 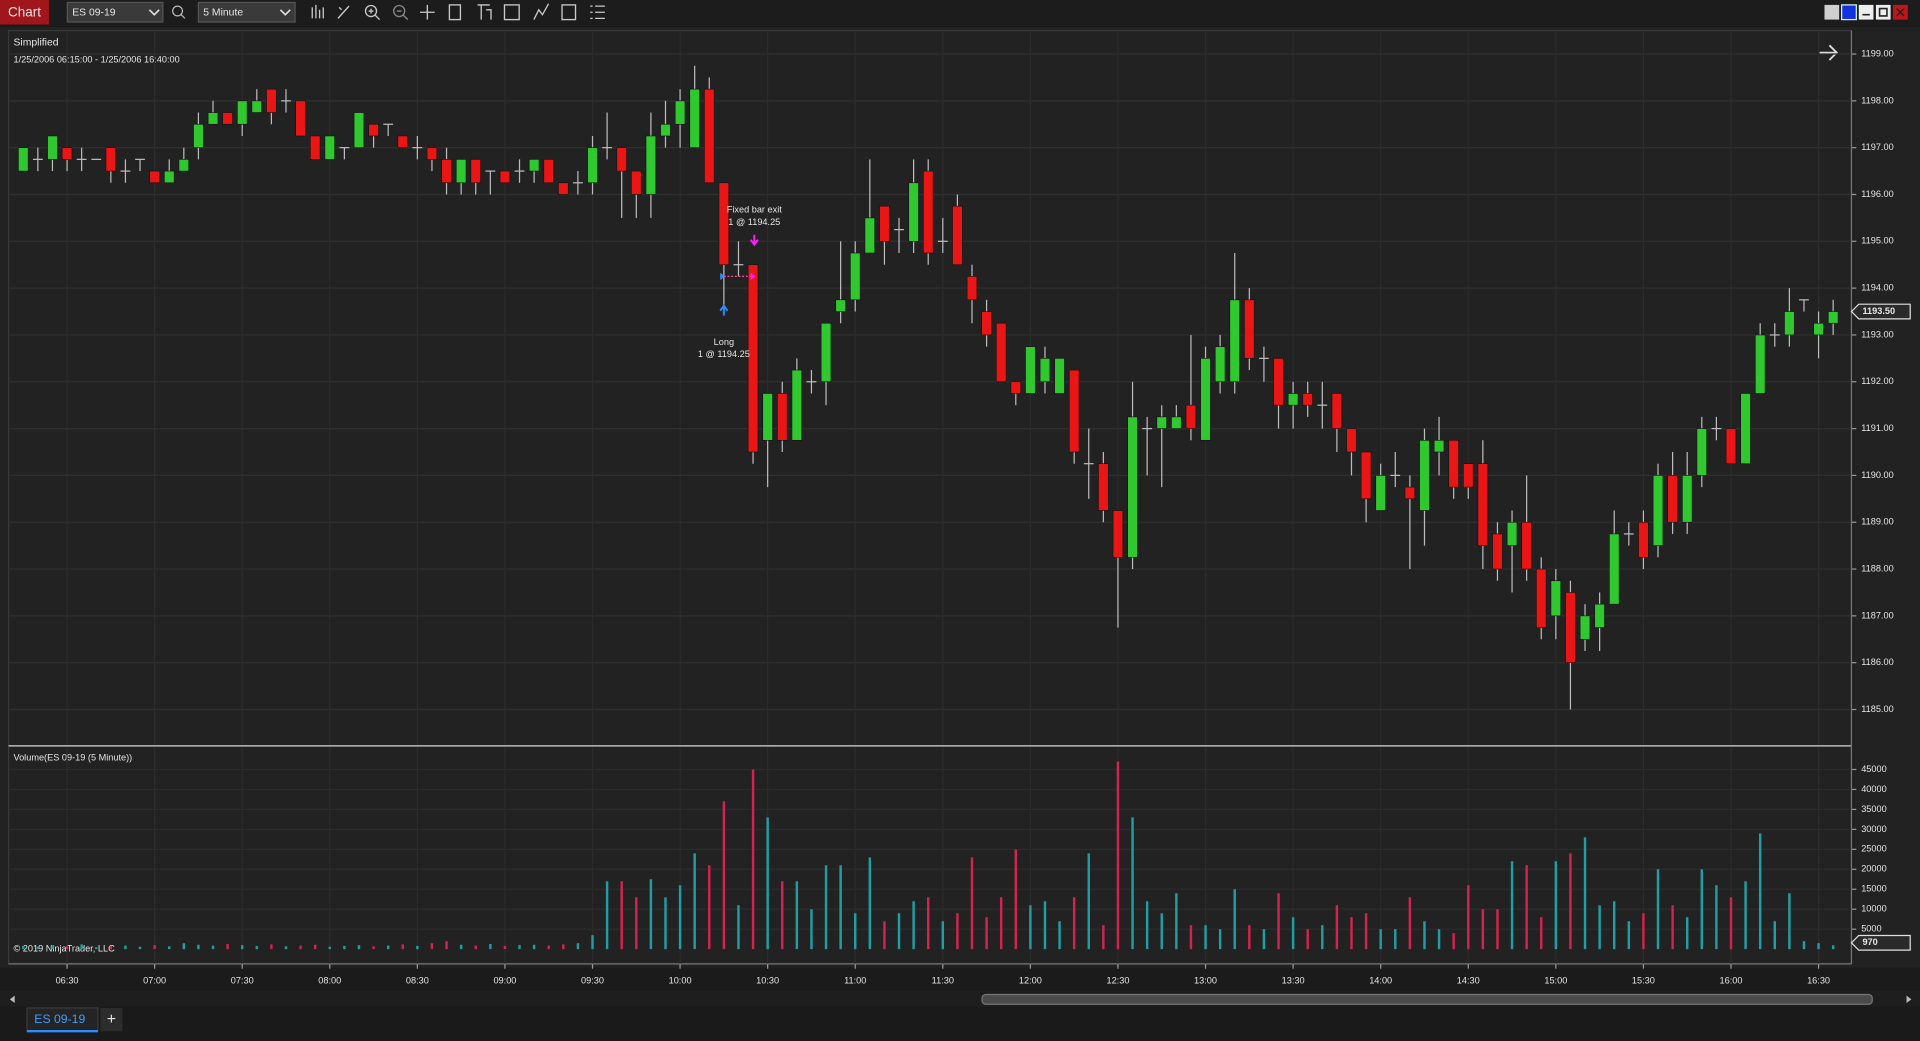 I want to click on interval-text: 5 Minute, so click(x=223, y=13).